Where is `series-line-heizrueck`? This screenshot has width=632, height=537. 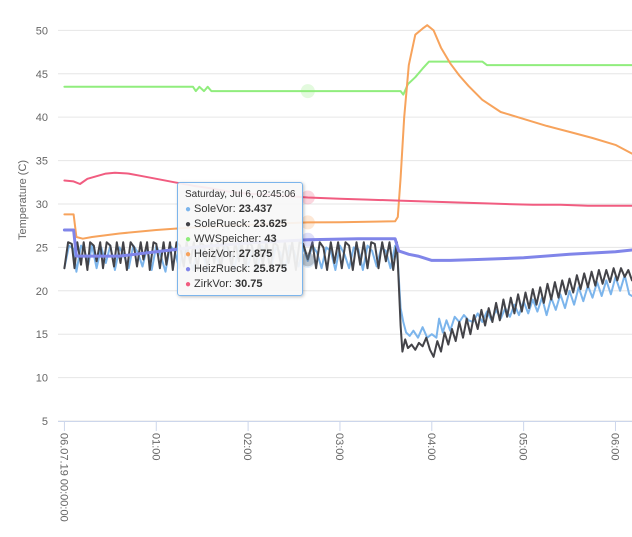
series-line-heizrueck is located at coordinates (347, 245).